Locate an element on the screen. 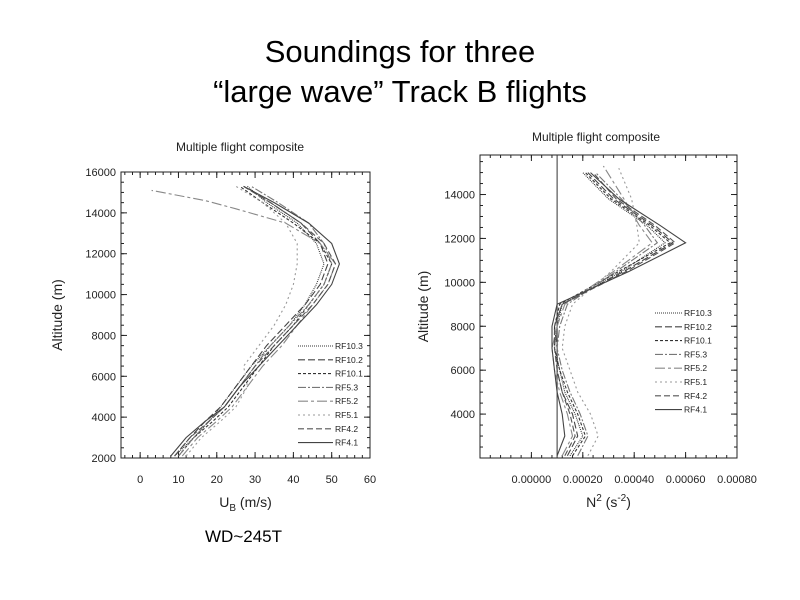 Image resolution: width=800 pixels, height=600 pixels. x-tick-label: 40 is located at coordinates (293, 480).